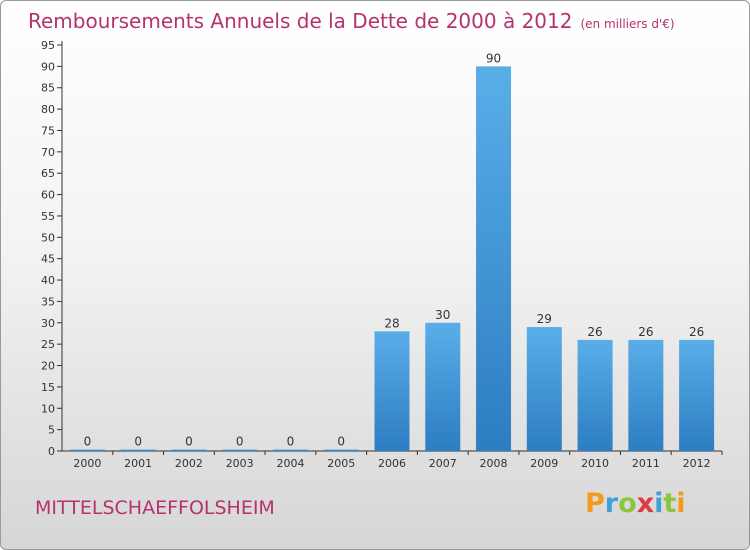 The width and height of the screenshot is (750, 550). I want to click on logo-letter-1: r, so click(611, 503).